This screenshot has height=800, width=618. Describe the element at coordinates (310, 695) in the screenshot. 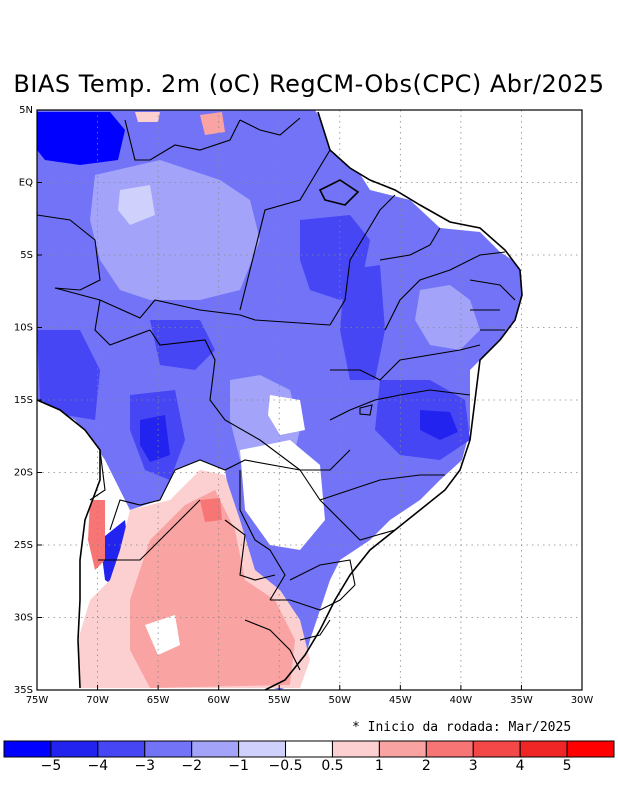

I see `lon-tick-labels: 75W 70W 65W 60W 55W 50W 45W 40W 35W 30W` at that location.